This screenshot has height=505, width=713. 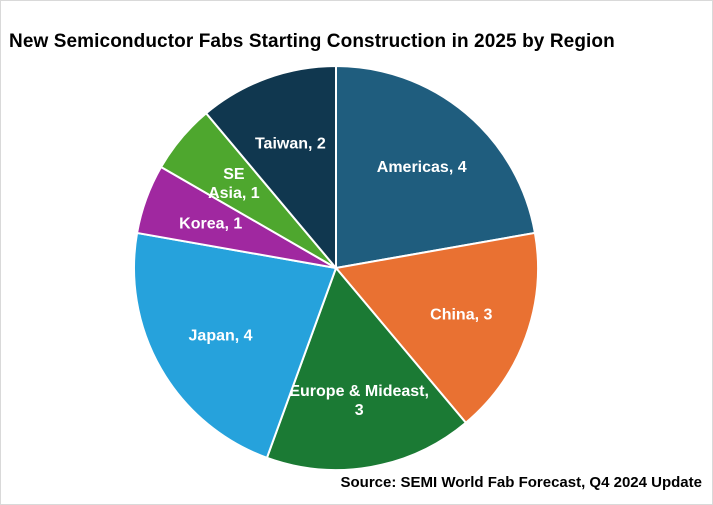 I want to click on pie-slice-china, so click(x=436, y=328).